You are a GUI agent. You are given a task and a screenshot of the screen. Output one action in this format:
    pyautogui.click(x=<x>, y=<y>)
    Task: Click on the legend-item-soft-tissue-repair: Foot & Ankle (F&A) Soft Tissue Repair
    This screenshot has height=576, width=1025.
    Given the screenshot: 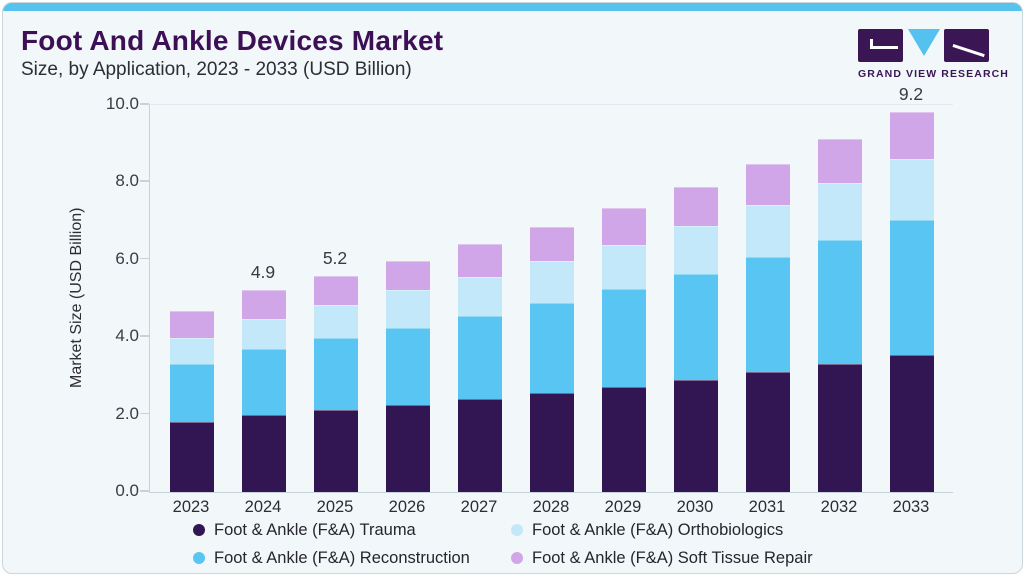 What is the action you would take?
    pyautogui.click(x=692, y=558)
    